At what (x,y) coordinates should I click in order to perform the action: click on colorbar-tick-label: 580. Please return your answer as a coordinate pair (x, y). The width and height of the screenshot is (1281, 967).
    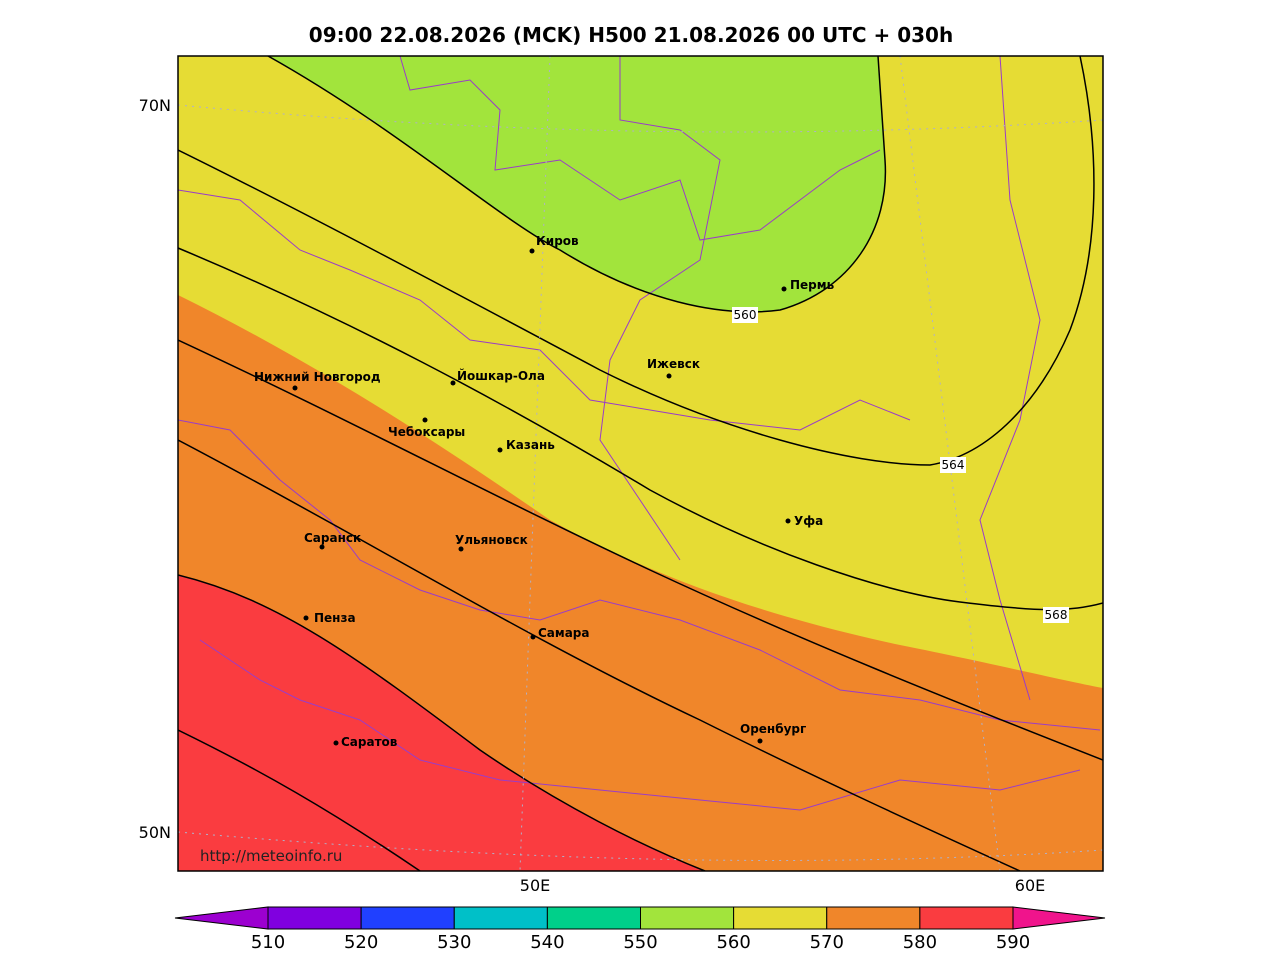
    Looking at the image, I should click on (920, 942).